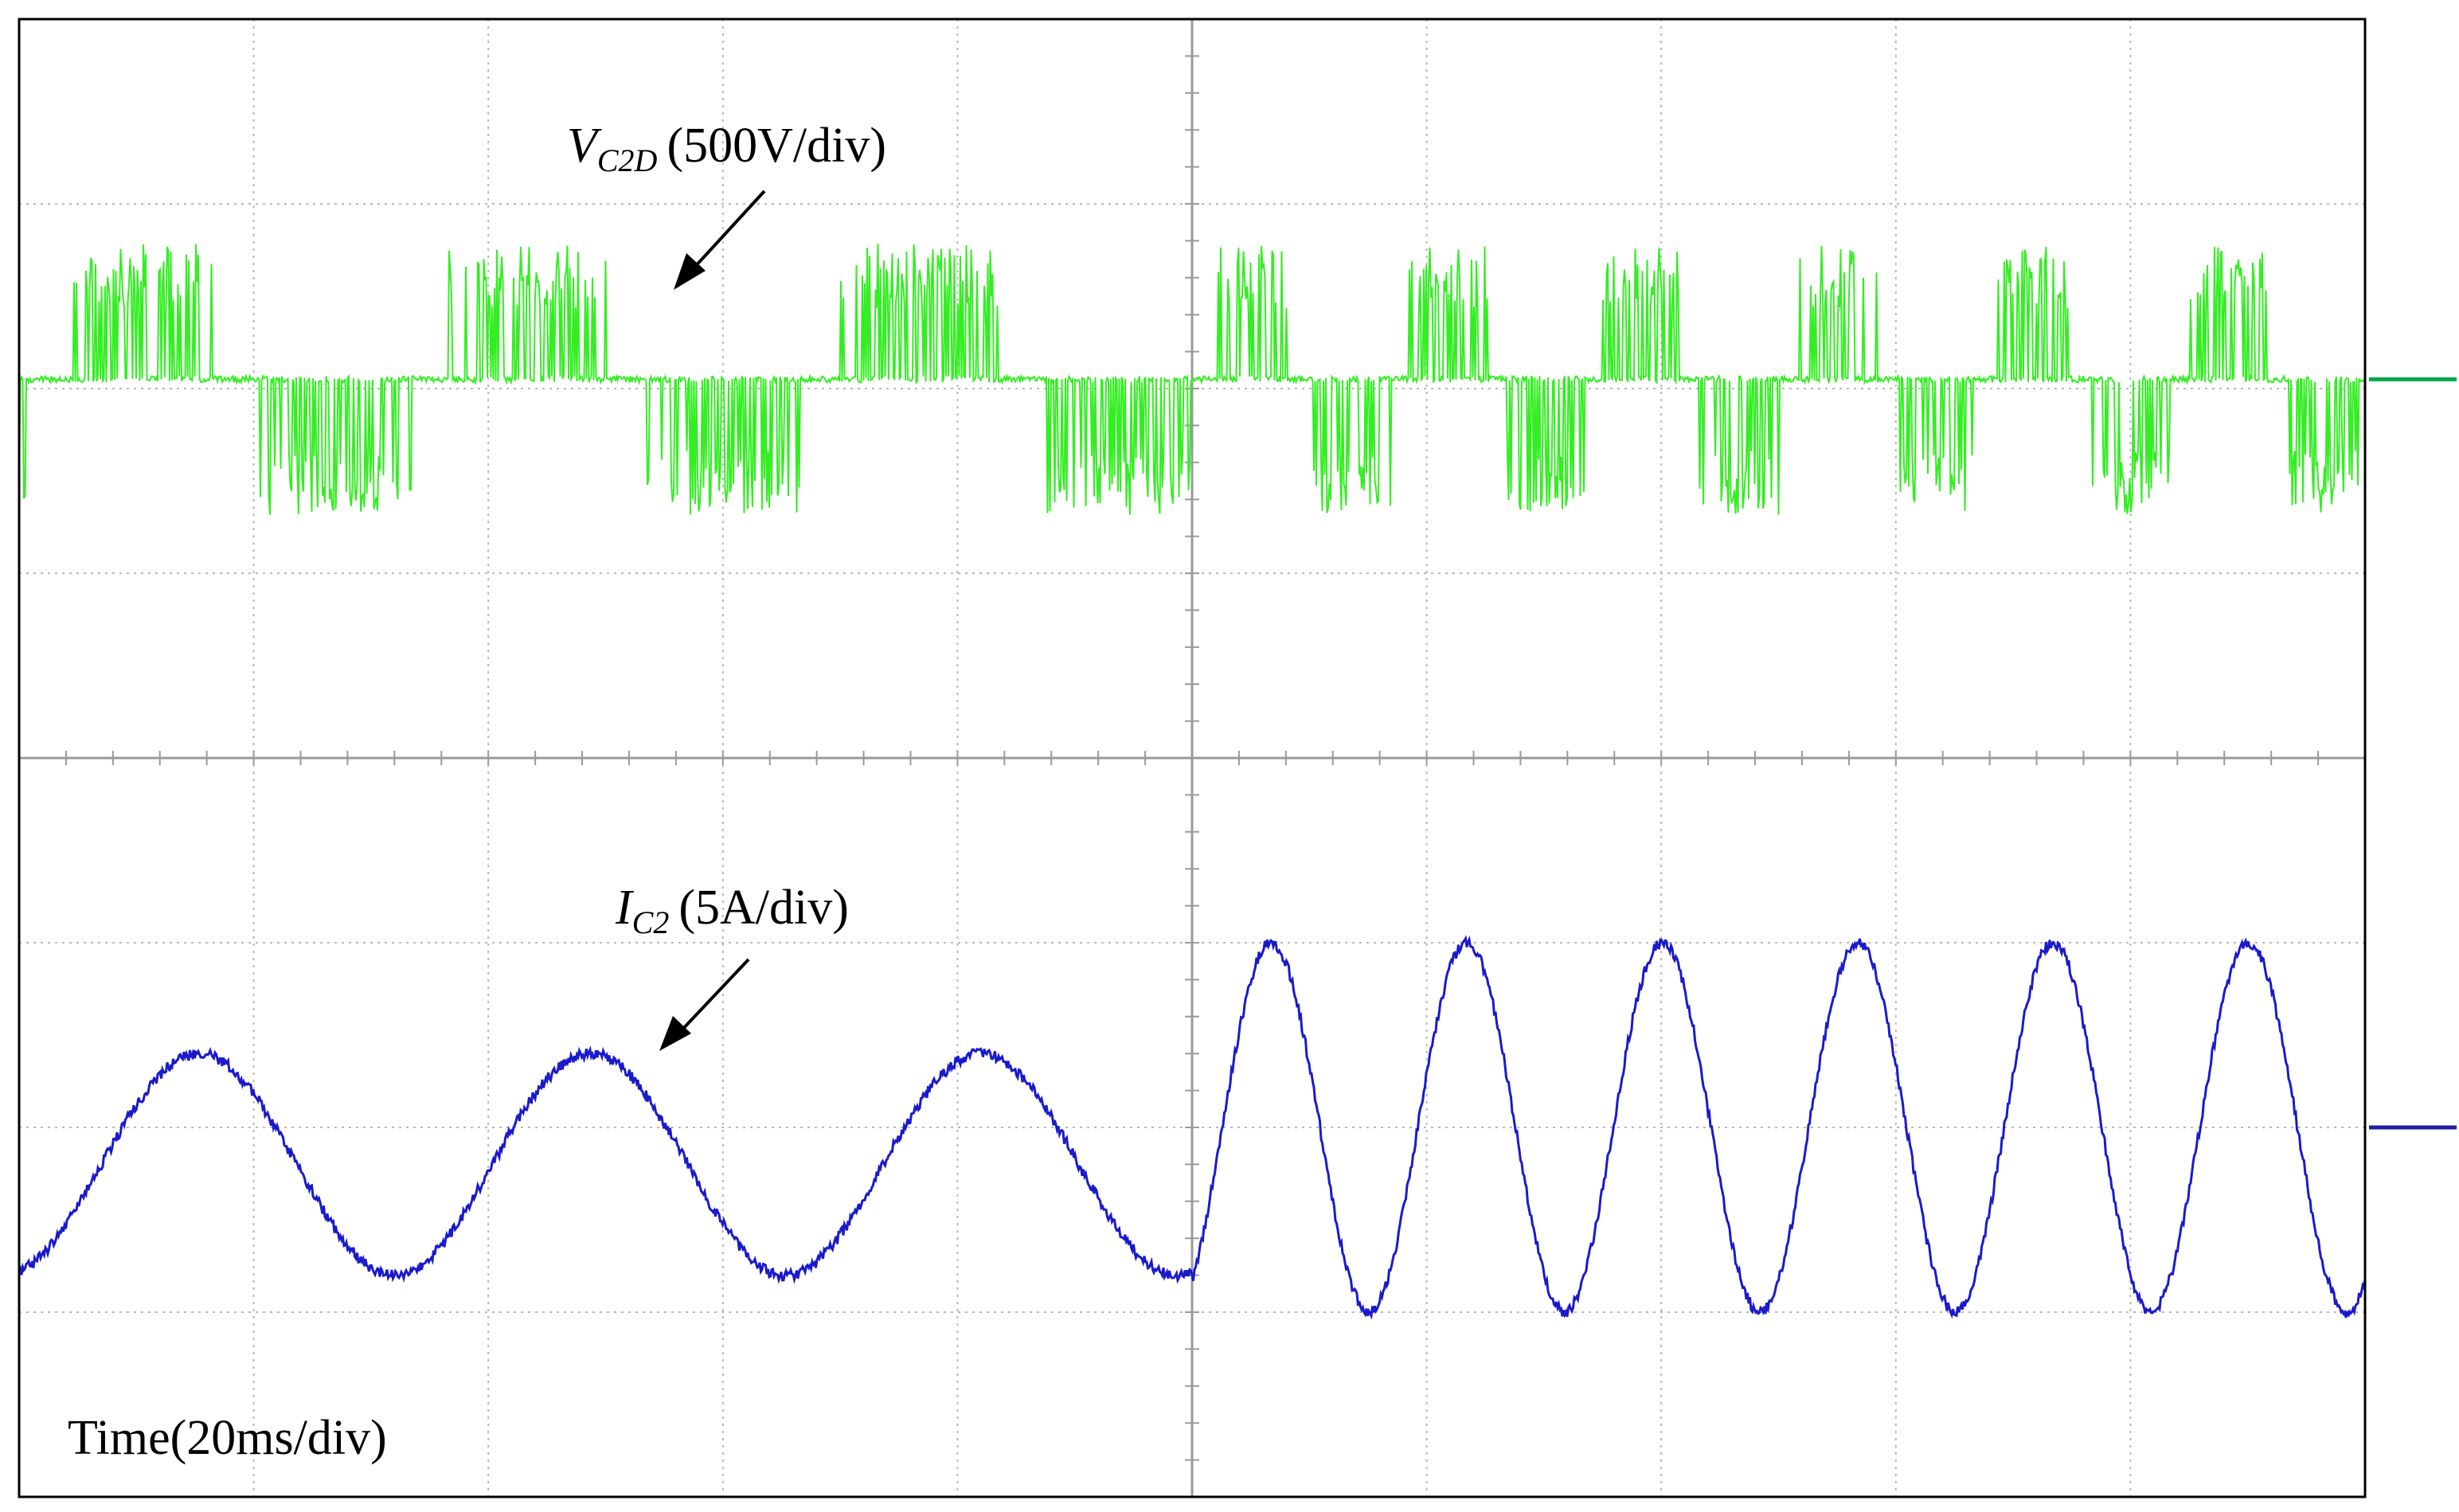 This screenshot has width=2459, height=1512. What do you see at coordinates (764, 908) in the screenshot?
I see `current-label-scale: (5A/div)` at bounding box center [764, 908].